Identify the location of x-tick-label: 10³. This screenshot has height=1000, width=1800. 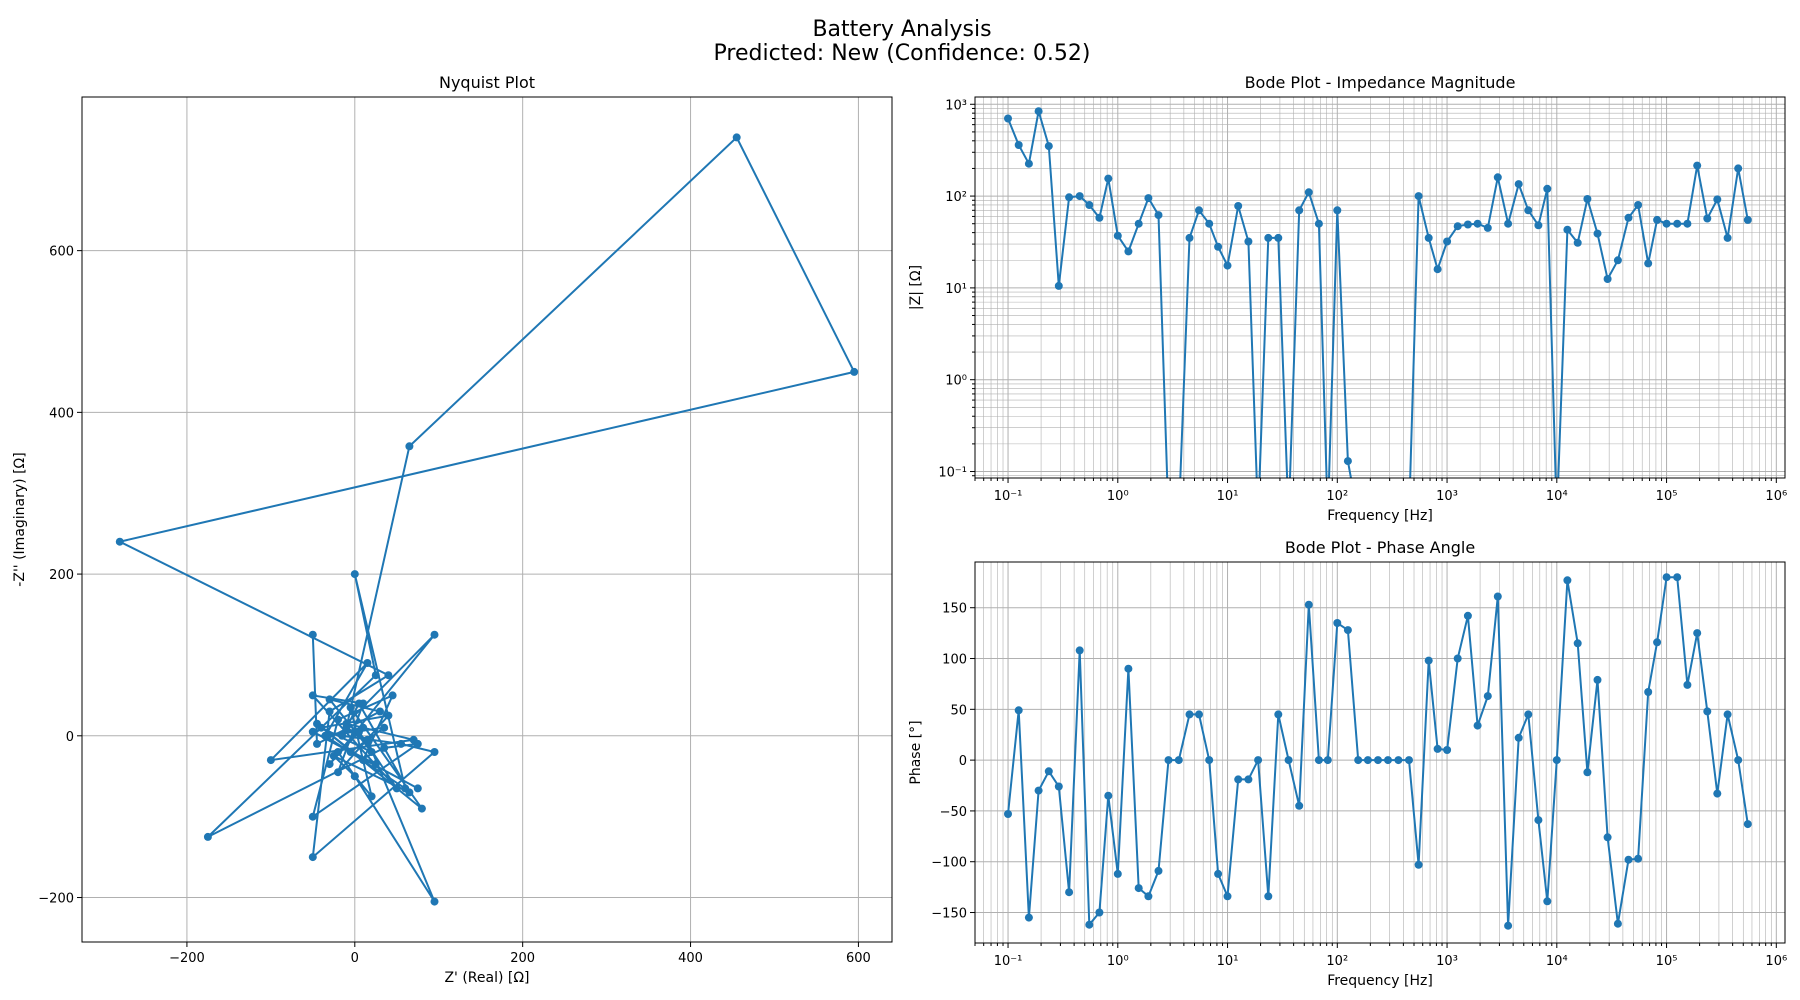
(1447, 496).